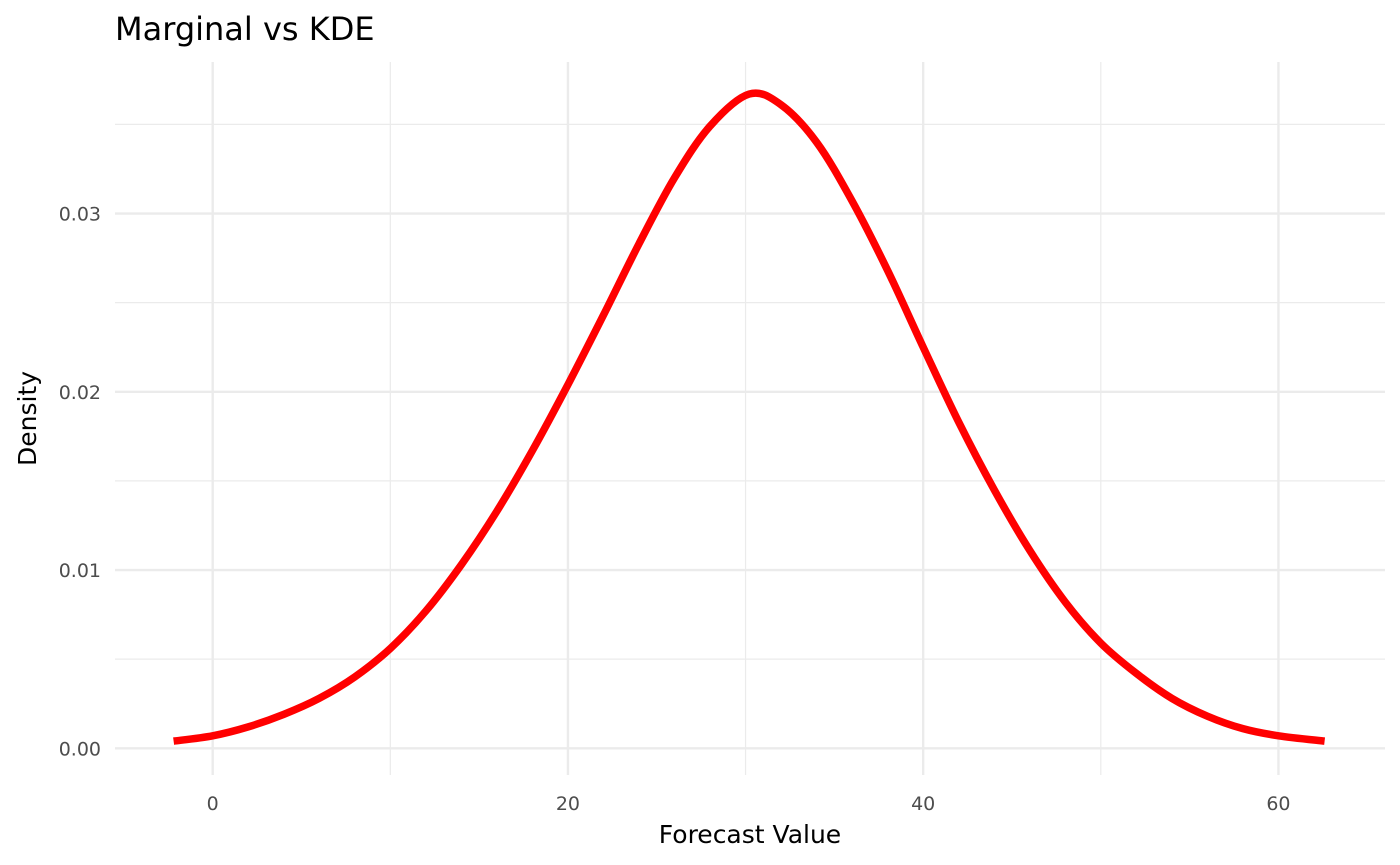 This screenshot has height=865, width=1400. What do you see at coordinates (1278, 804) in the screenshot?
I see `x-tick-label: 60` at bounding box center [1278, 804].